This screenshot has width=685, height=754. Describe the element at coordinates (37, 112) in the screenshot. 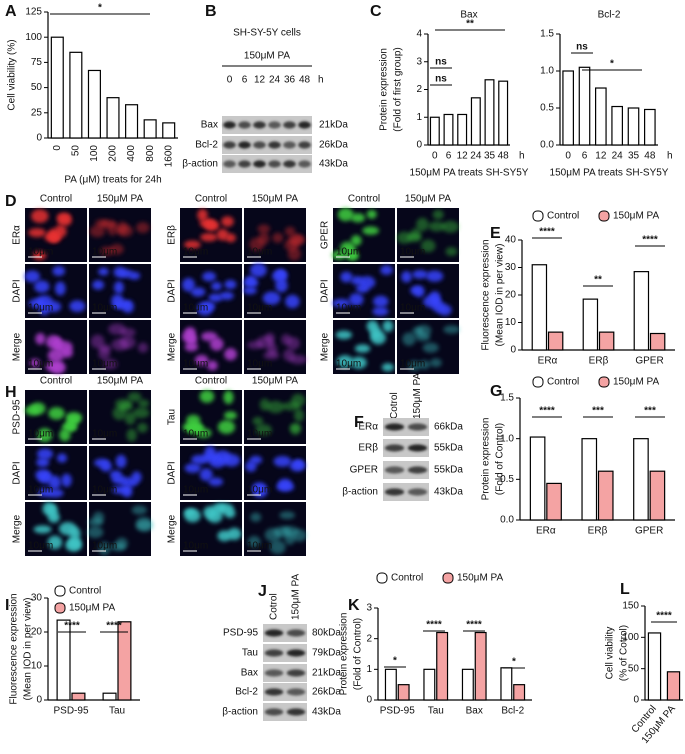

I see `y-tick-label: 25` at that location.